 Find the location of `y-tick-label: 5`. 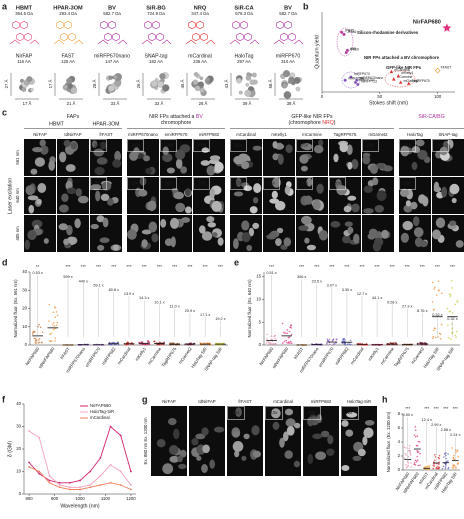

y-tick-label: 5 is located at coordinates (260, 321).